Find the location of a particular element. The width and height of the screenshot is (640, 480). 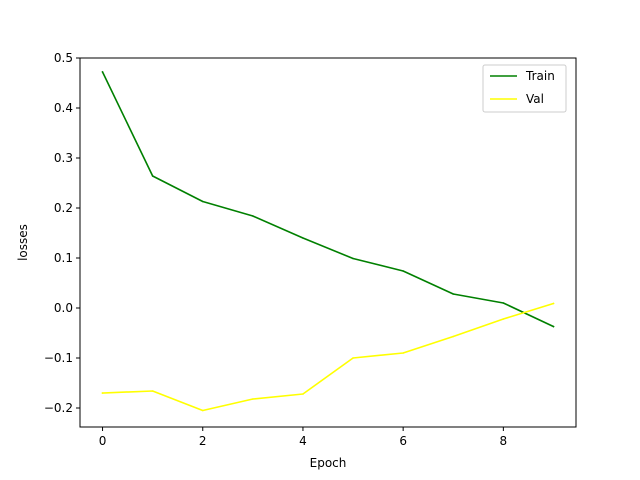

x-tick-label: 6 is located at coordinates (403, 441).